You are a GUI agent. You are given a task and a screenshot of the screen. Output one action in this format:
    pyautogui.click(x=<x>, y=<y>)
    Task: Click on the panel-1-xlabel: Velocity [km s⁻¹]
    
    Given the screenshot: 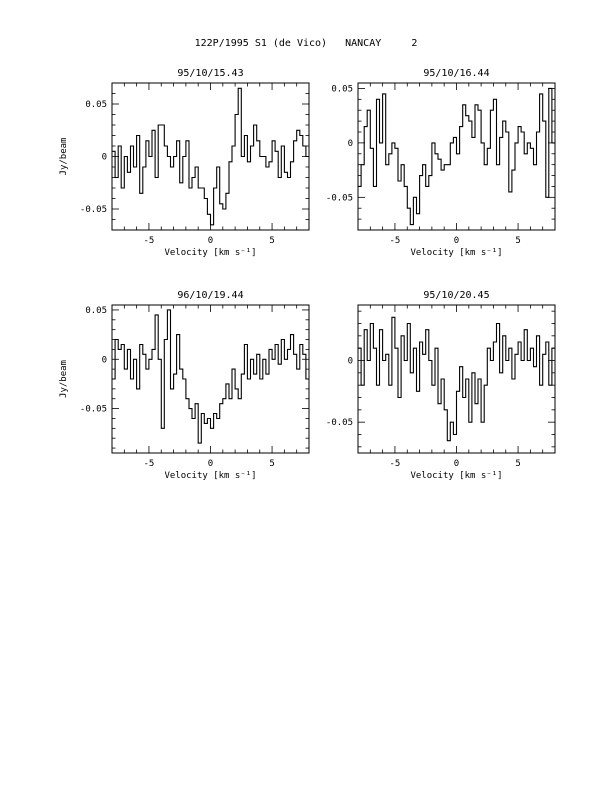 What is the action you would take?
    pyautogui.click(x=210, y=253)
    